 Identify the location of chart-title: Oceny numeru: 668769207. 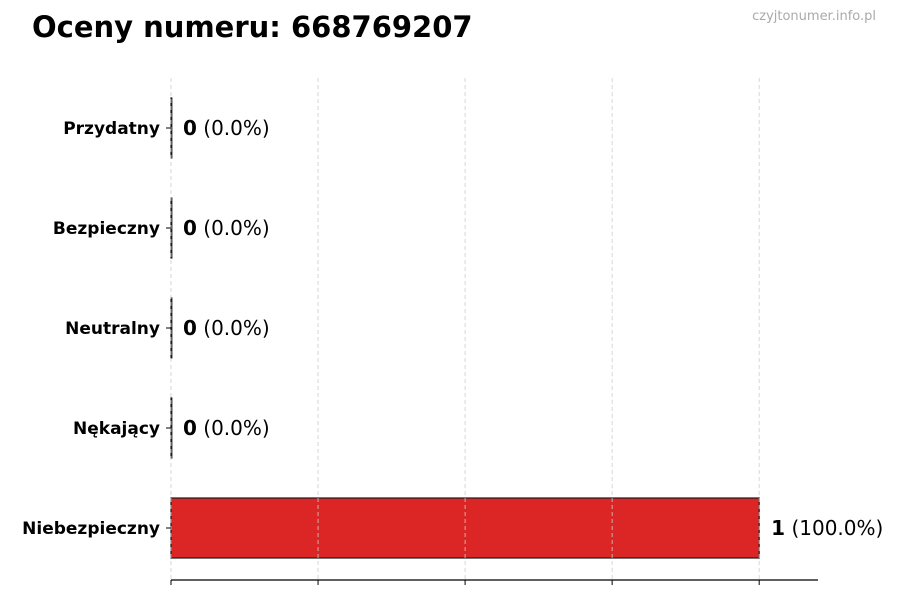
(252, 27).